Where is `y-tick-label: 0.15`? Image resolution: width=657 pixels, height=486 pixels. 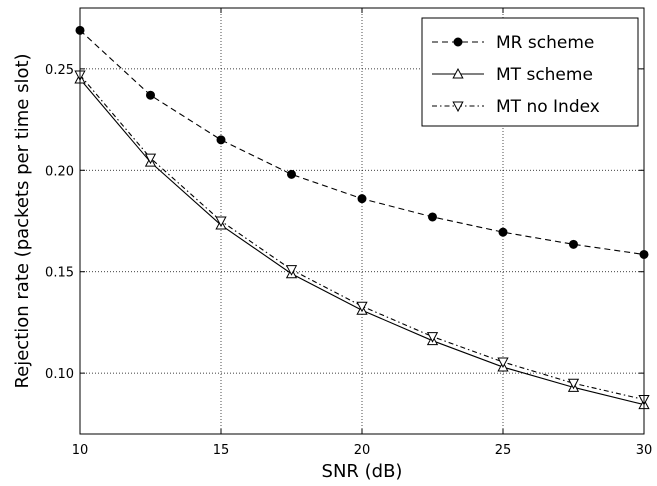 y-tick-label: 0.15 is located at coordinates (59, 273).